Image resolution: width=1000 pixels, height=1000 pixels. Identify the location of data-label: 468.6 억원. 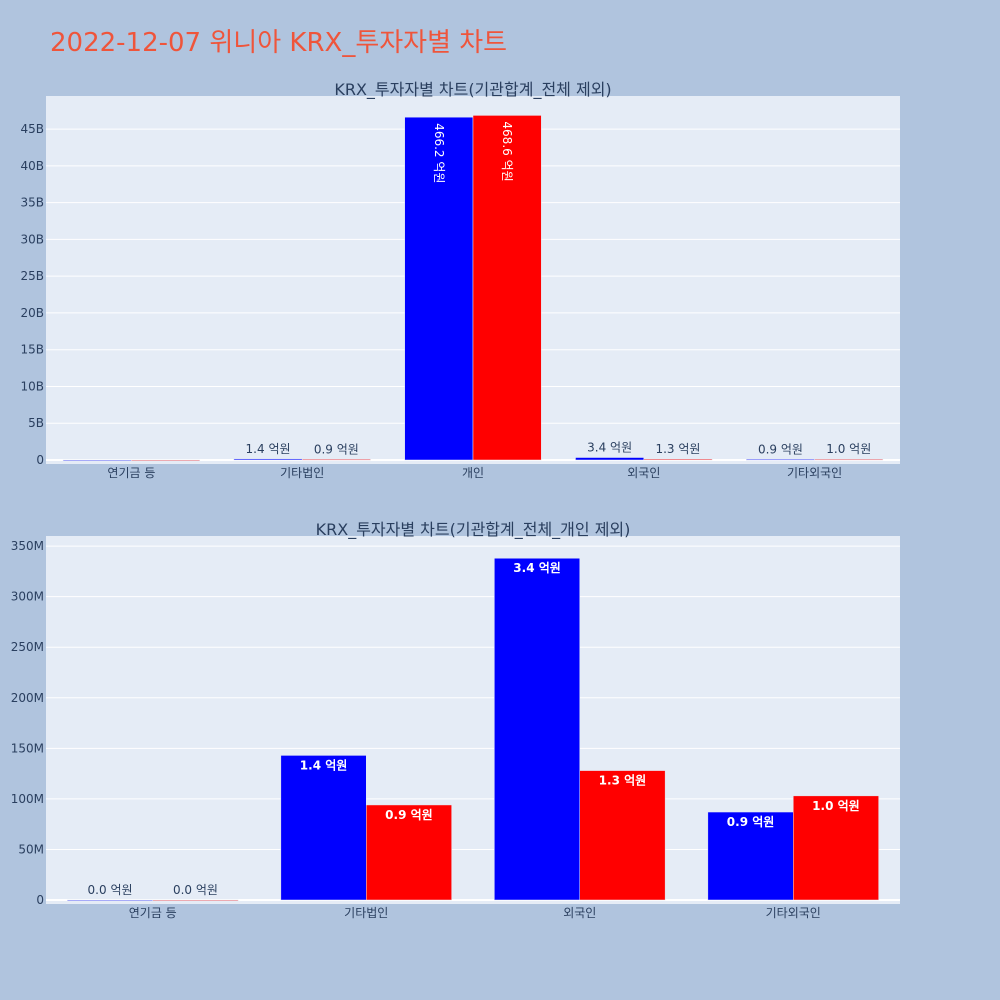
(507, 151).